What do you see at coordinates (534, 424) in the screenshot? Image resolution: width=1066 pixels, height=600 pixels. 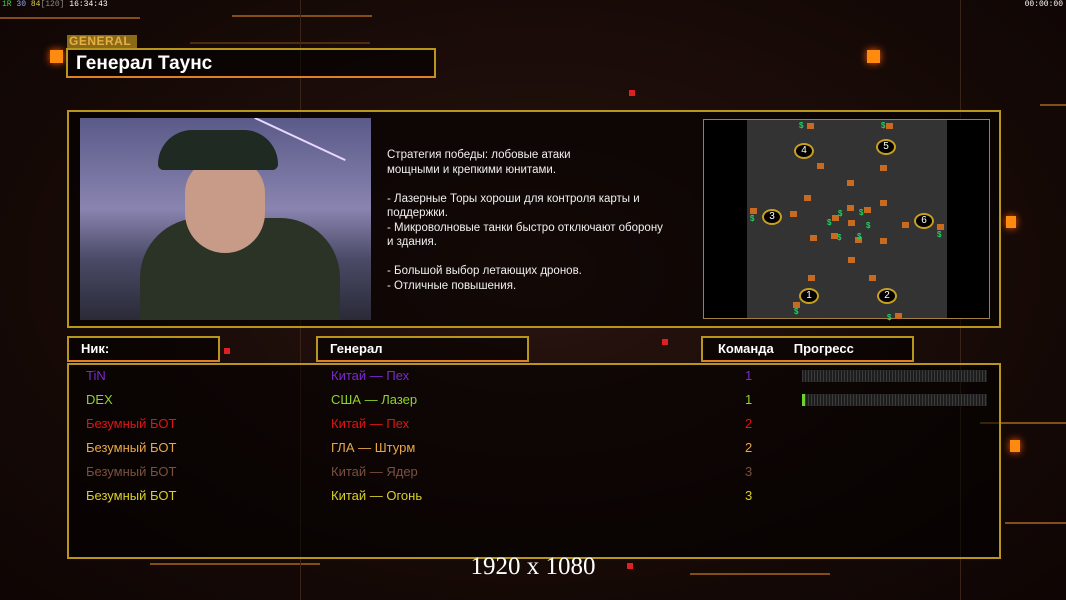 I see `player-row: Безумный БОТ Китай — Пех 2` at bounding box center [534, 424].